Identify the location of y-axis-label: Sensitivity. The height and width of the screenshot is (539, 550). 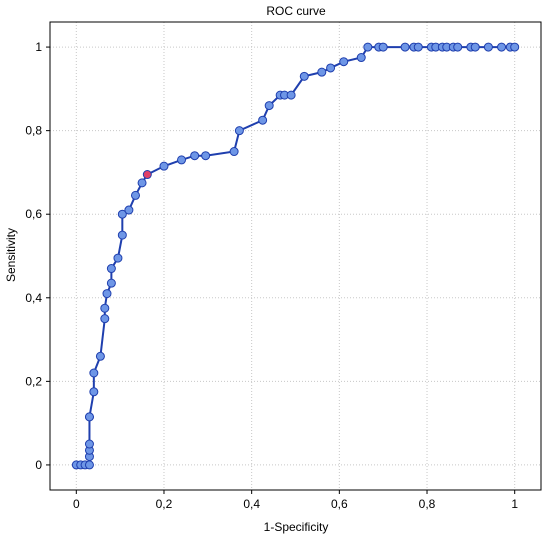
(11, 255).